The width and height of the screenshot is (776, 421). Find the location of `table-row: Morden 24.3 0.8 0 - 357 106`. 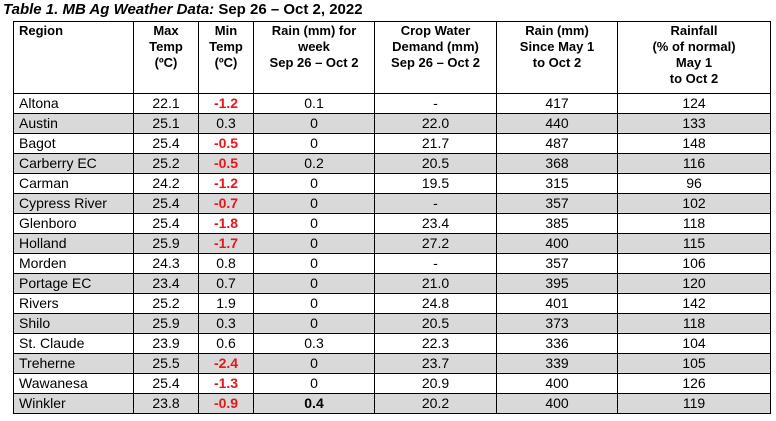

table-row: Morden 24.3 0.8 0 - 357 106 is located at coordinates (392, 263).